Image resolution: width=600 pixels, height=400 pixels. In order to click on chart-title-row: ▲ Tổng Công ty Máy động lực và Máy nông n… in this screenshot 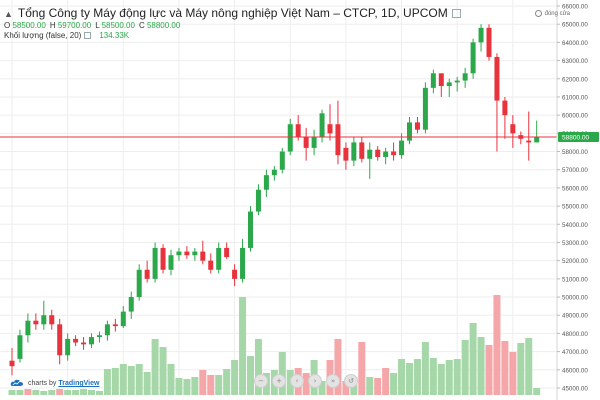, I will do `click(232, 13)`.